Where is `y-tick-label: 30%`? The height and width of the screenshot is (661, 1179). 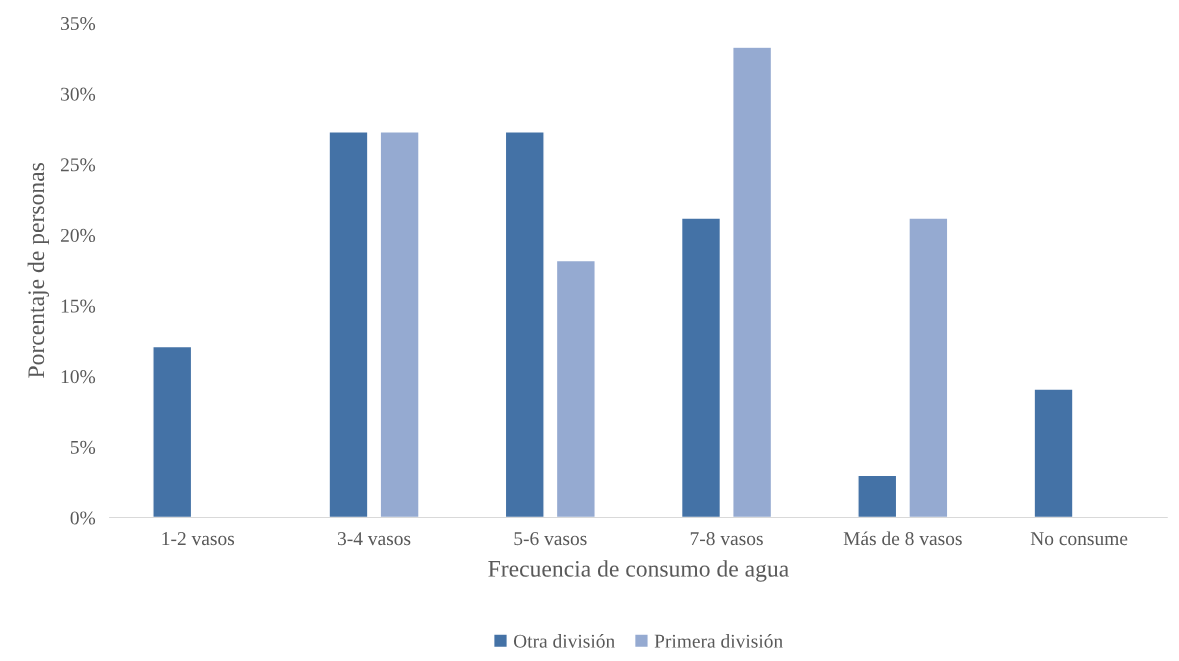
y-tick-label: 30% is located at coordinates (78, 94).